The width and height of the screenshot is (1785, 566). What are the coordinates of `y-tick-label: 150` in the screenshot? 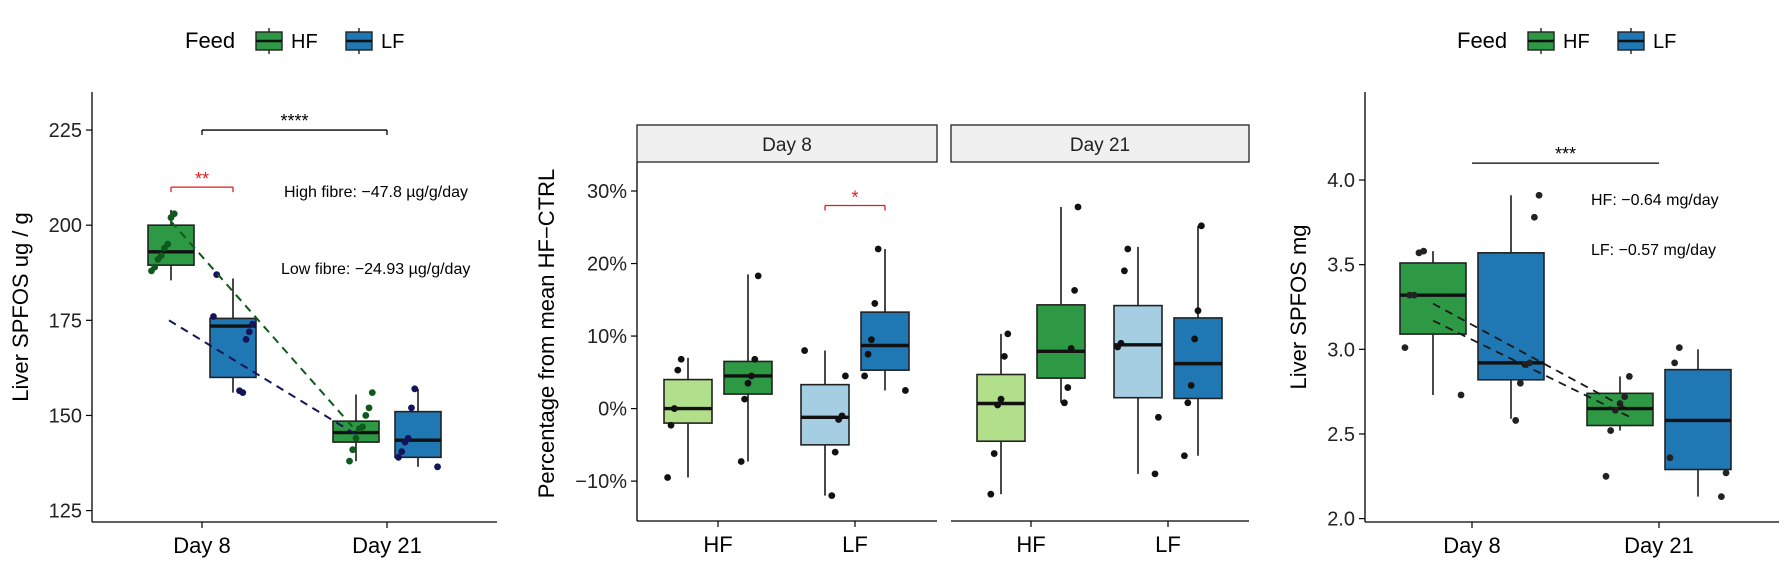 It's located at (65, 416).